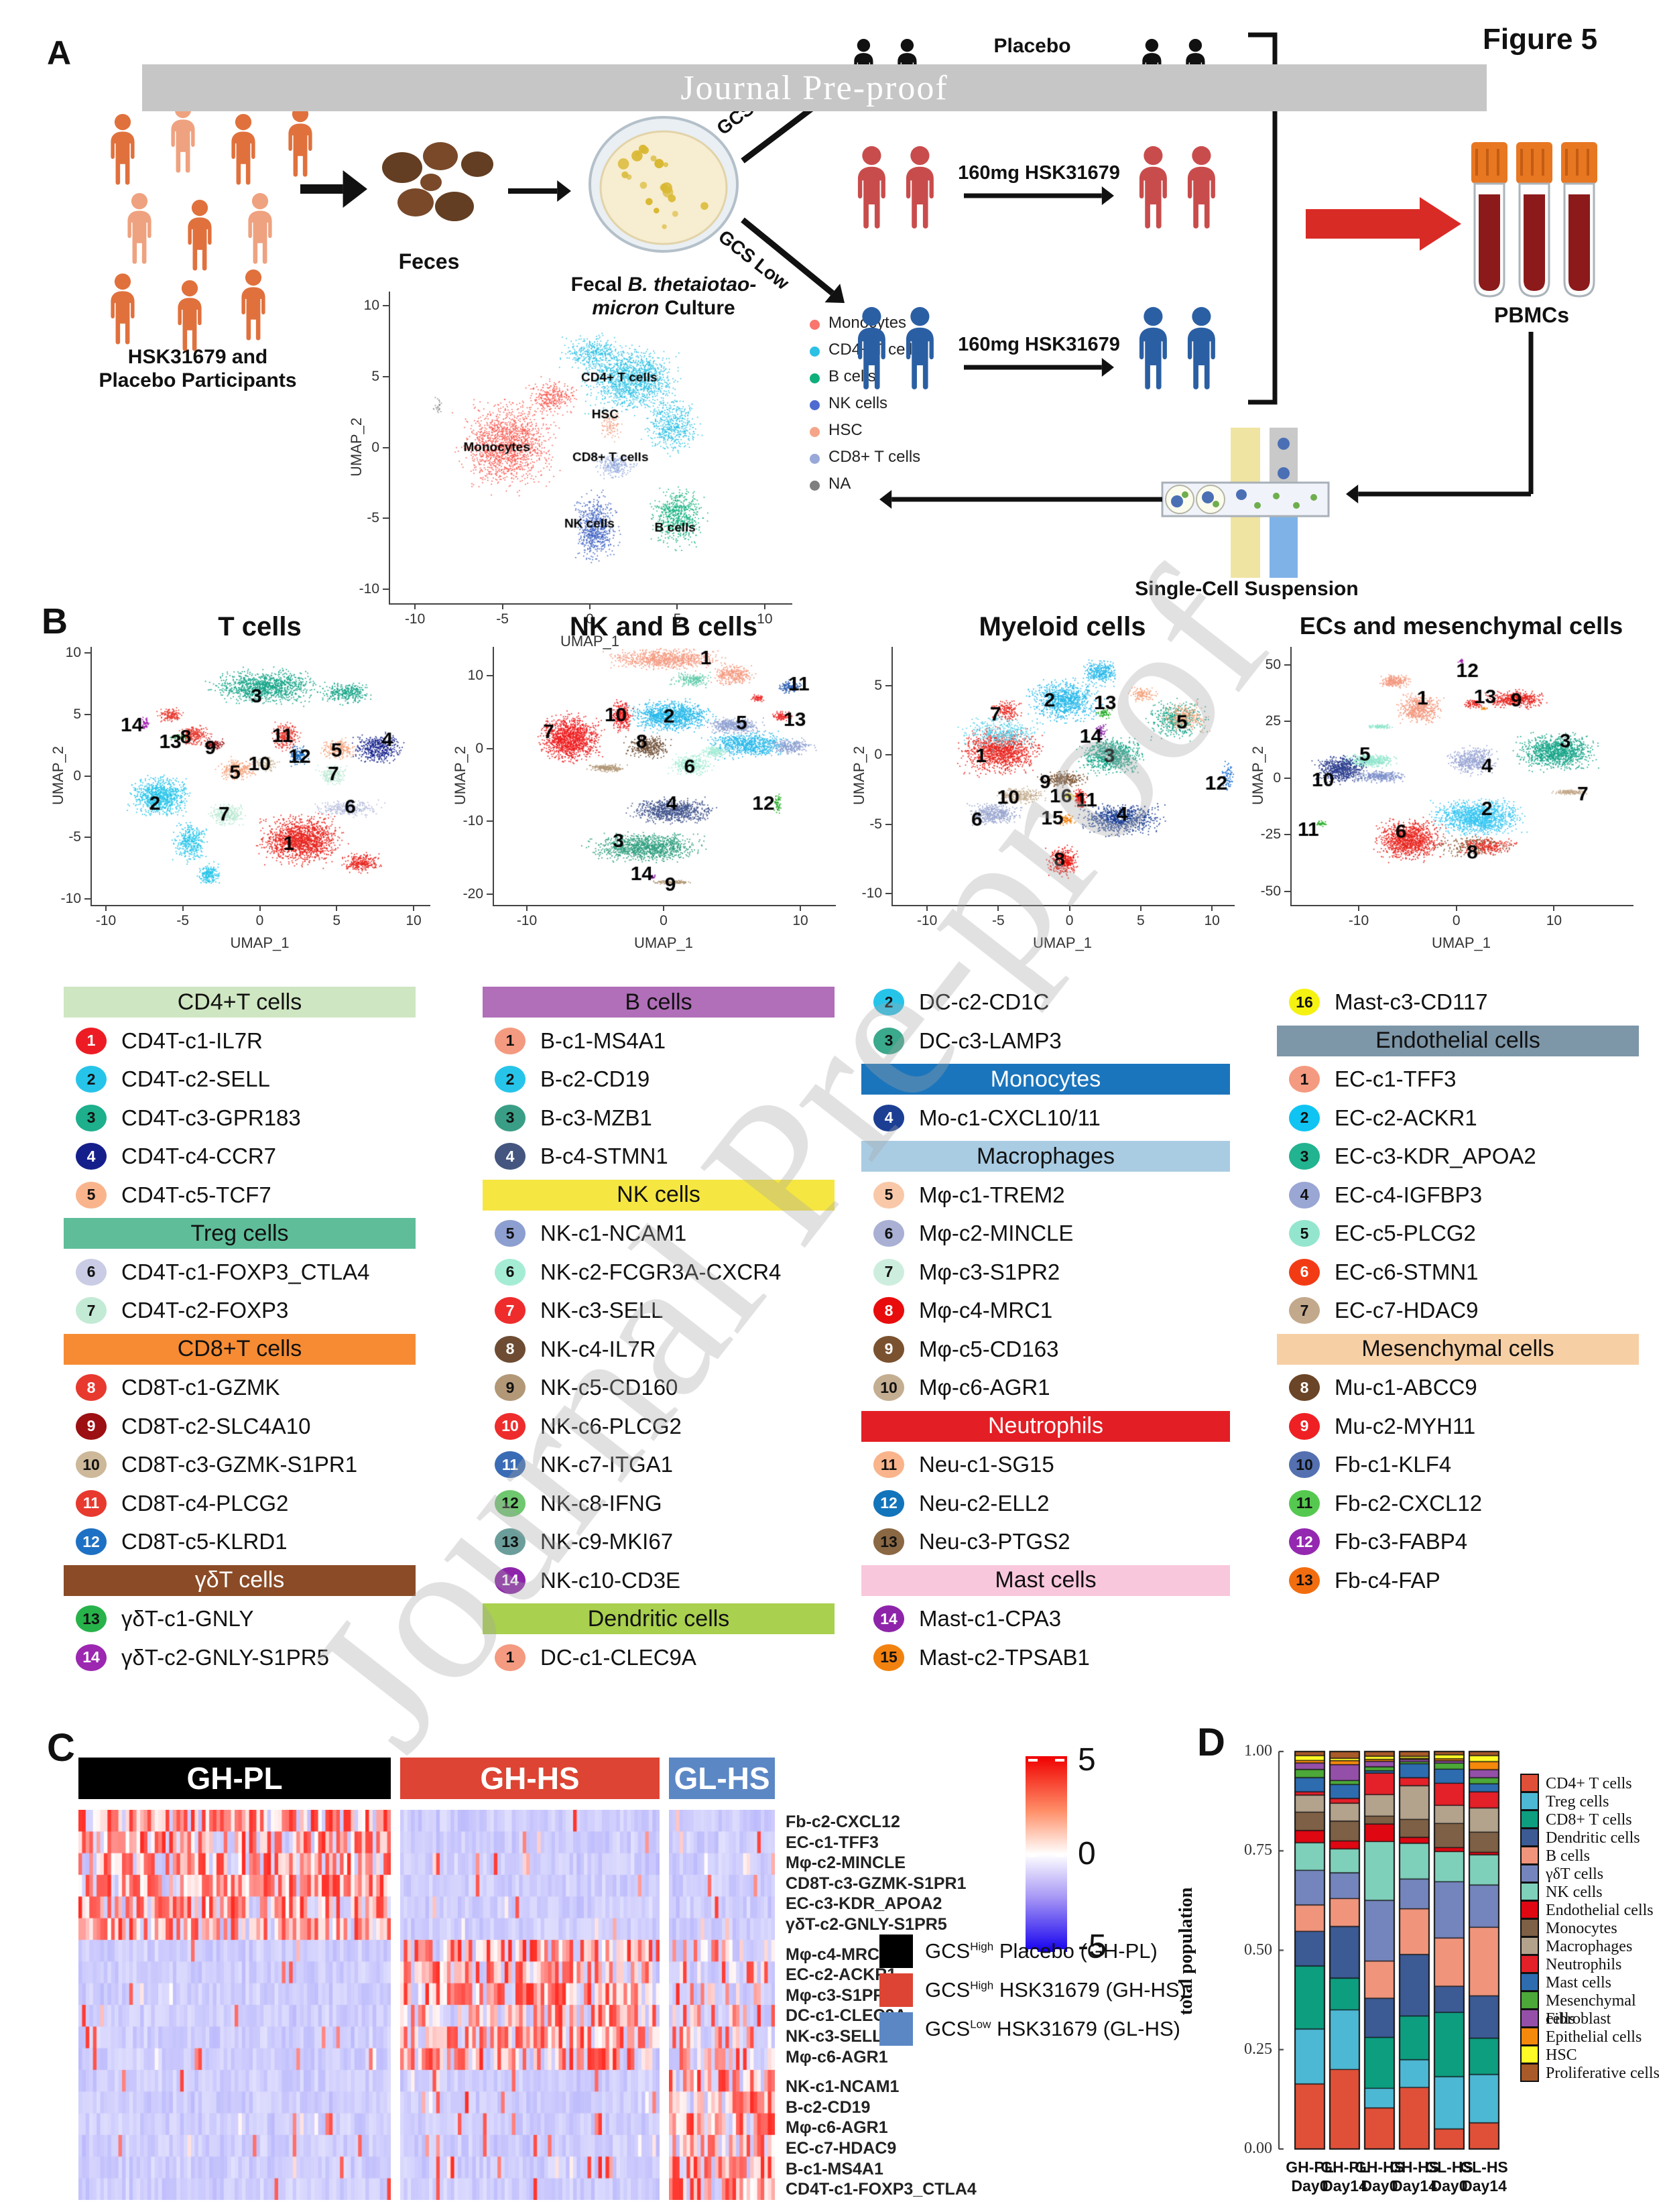  Describe the element at coordinates (1379, 2176) in the screenshot. I see `bar-category-label: GH-HS Day0` at that location.